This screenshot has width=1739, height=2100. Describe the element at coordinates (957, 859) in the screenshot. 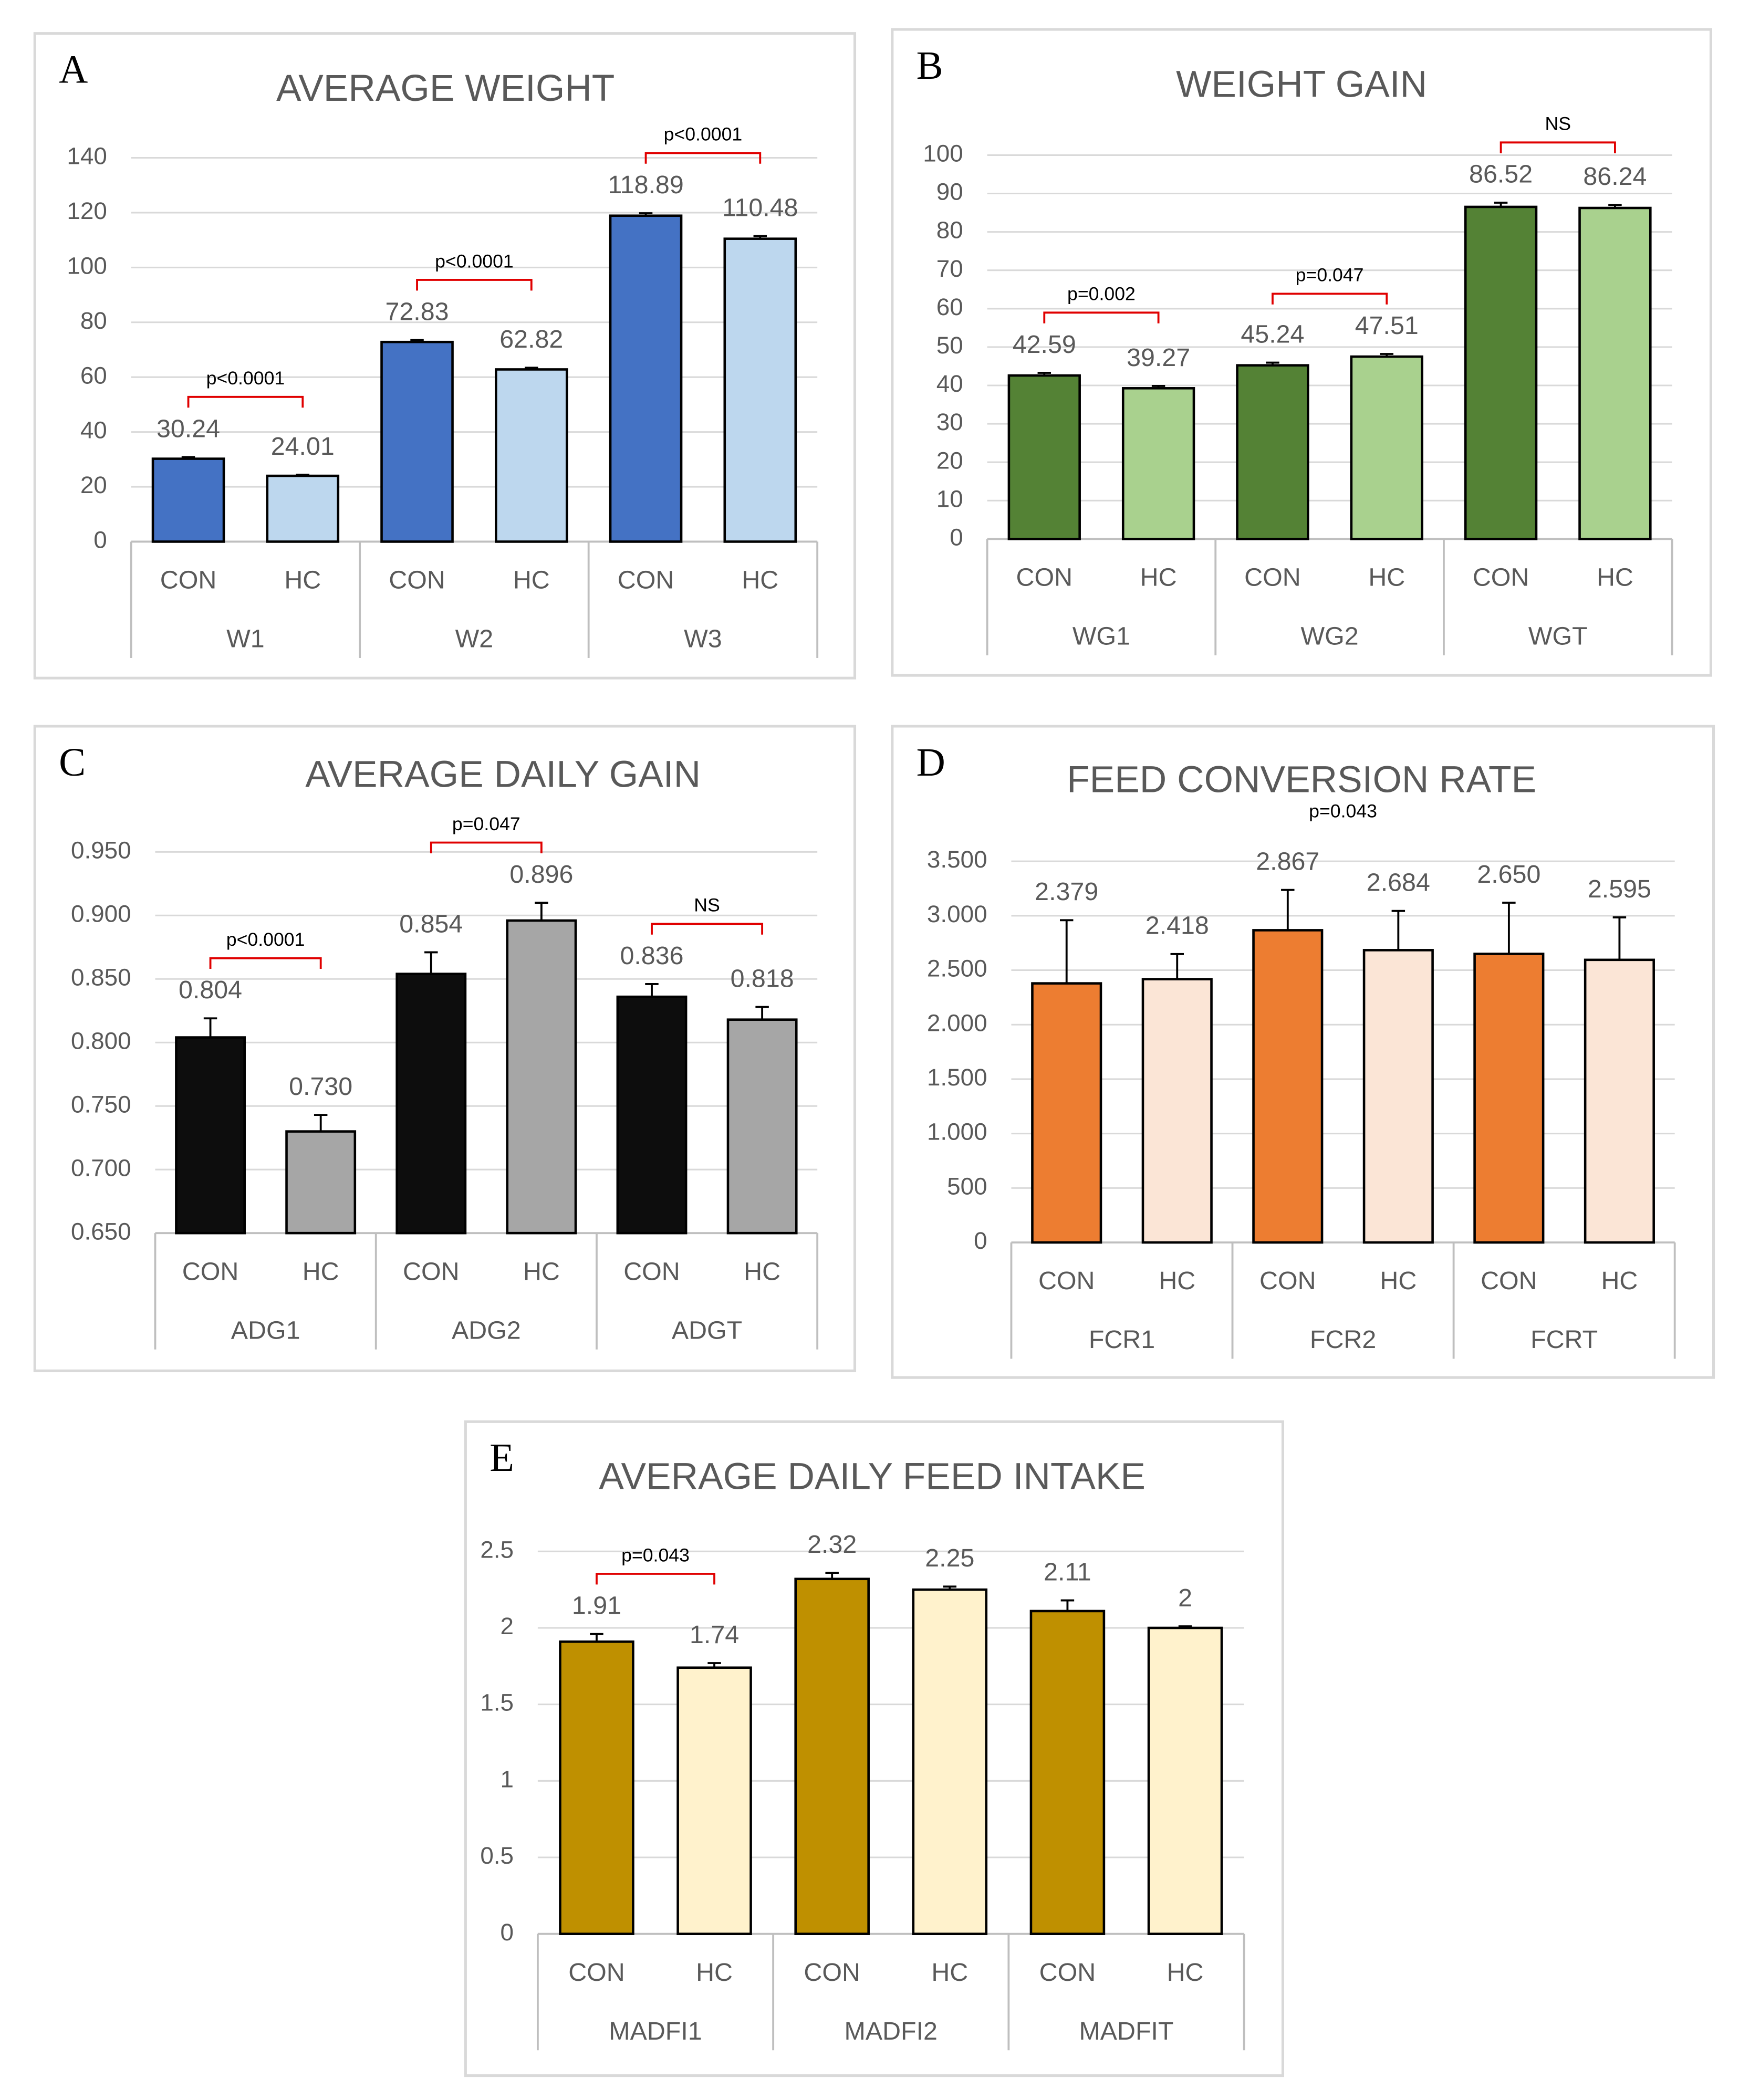

I see `y-tick-label: 3.500` at that location.